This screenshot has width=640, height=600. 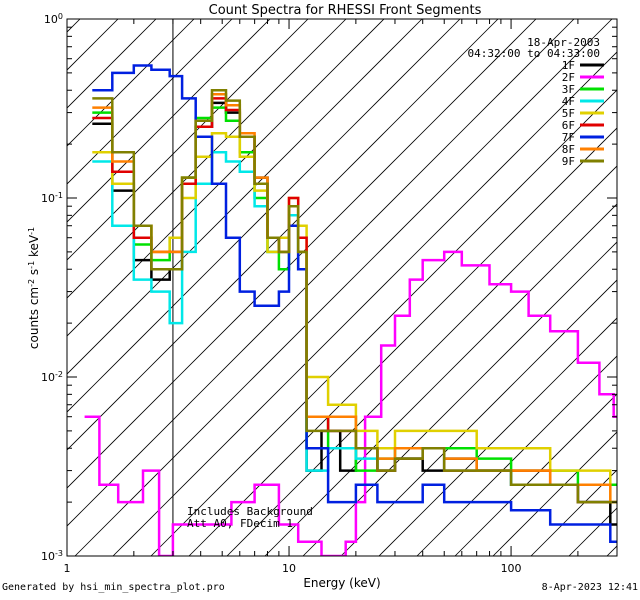 I want to click on legend-label-8F: 8F, so click(x=568, y=149).